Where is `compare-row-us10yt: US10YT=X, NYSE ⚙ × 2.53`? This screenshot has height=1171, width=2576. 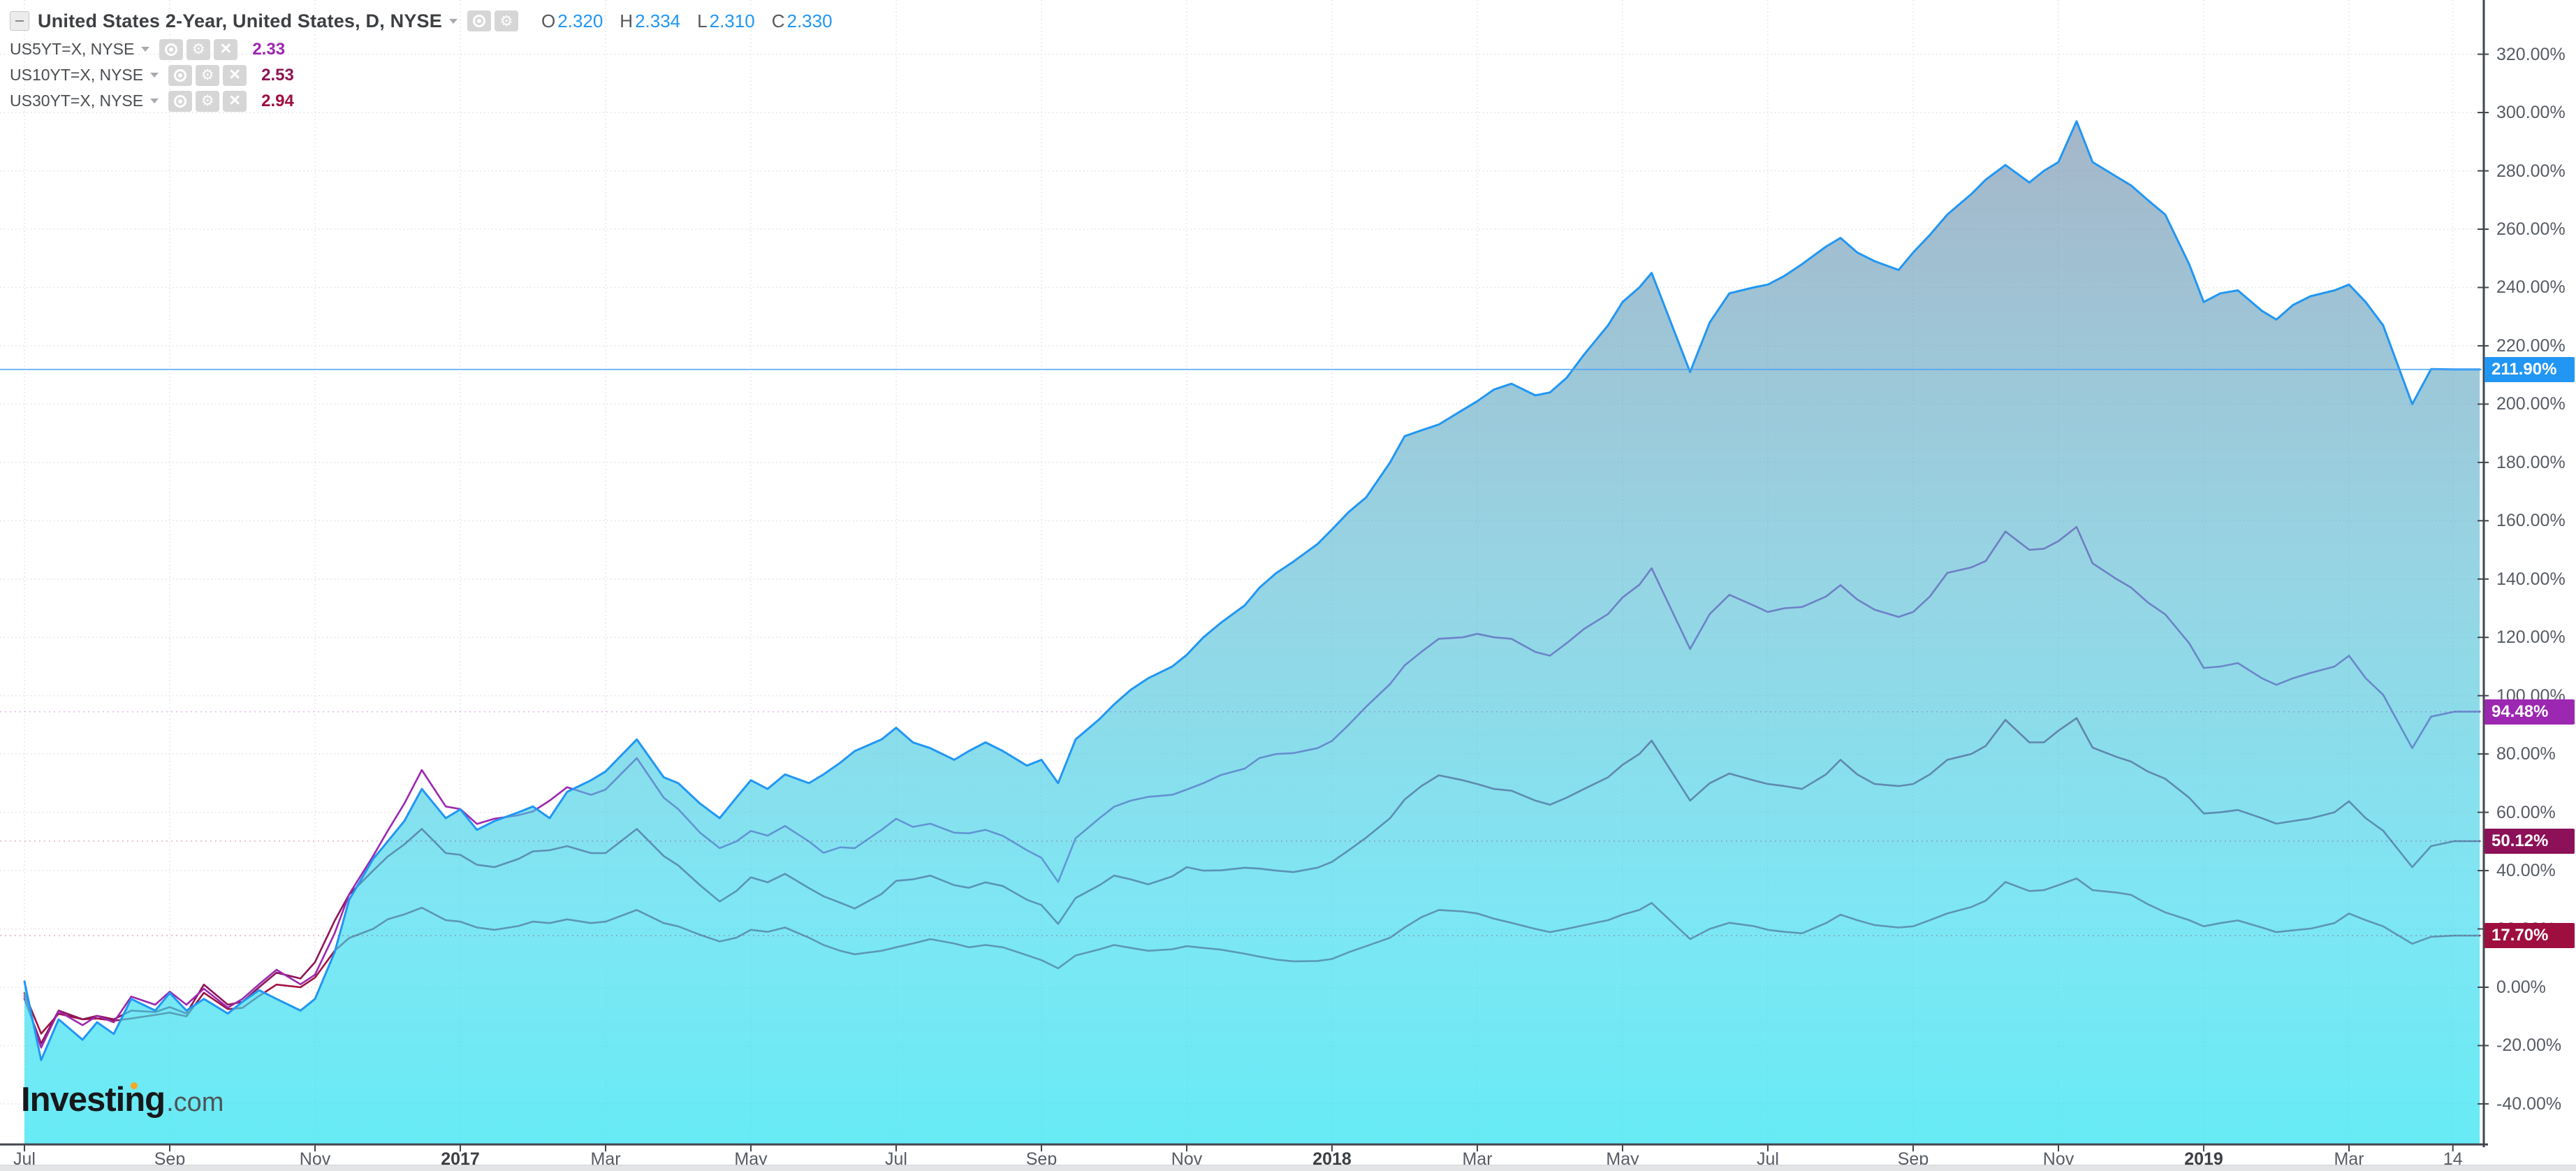 compare-row-us10yt: US10YT=X, NYSE ⚙ × 2.53 is located at coordinates (429, 75).